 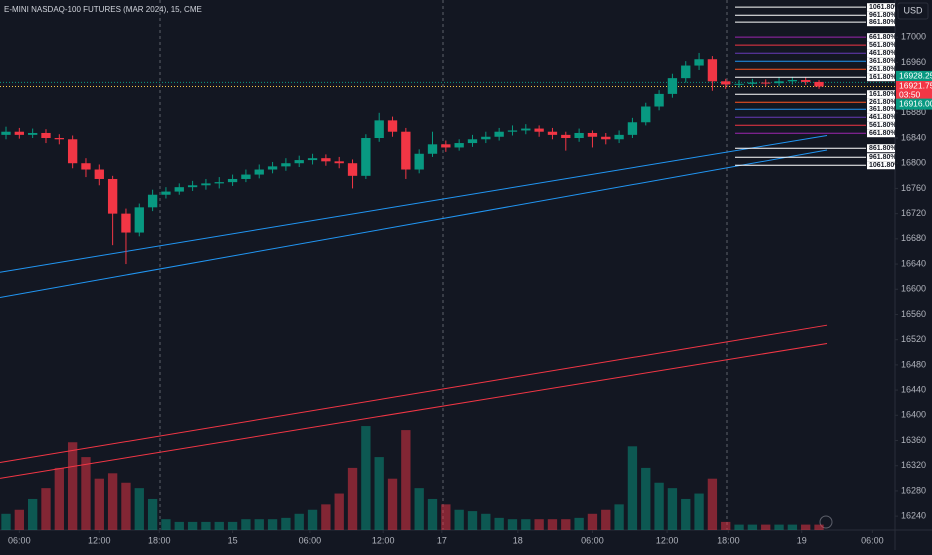 I want to click on fib-label: 661.80%, so click(x=883, y=37).